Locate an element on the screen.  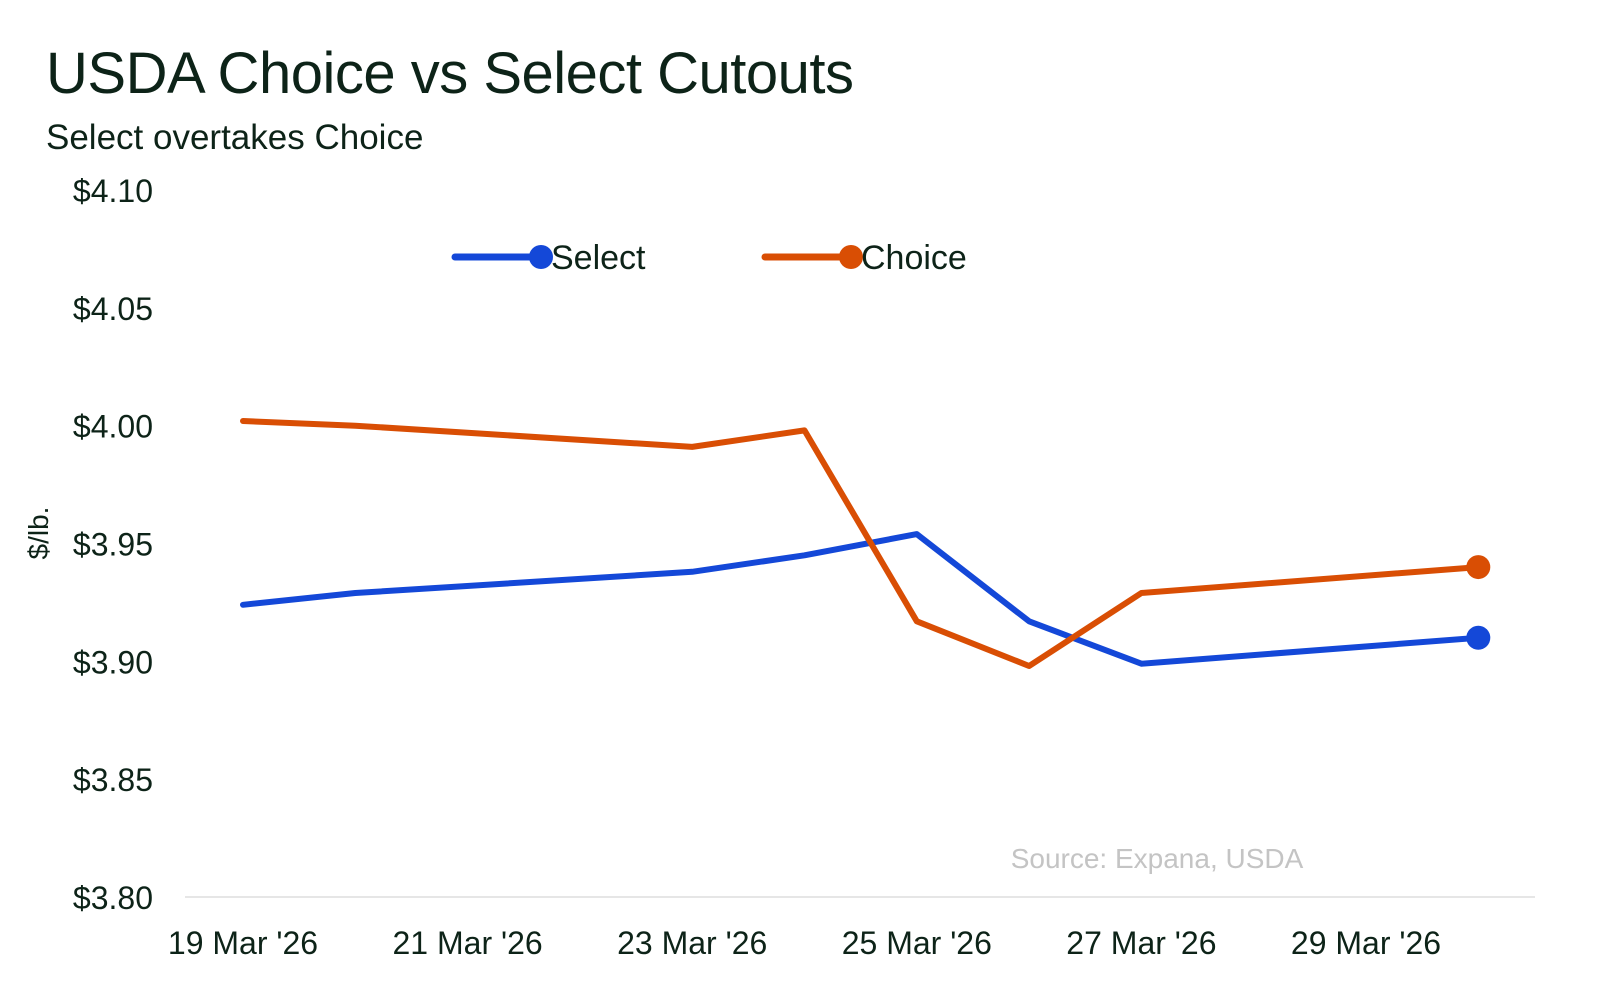
legend-marker-choice is located at coordinates (851, 257).